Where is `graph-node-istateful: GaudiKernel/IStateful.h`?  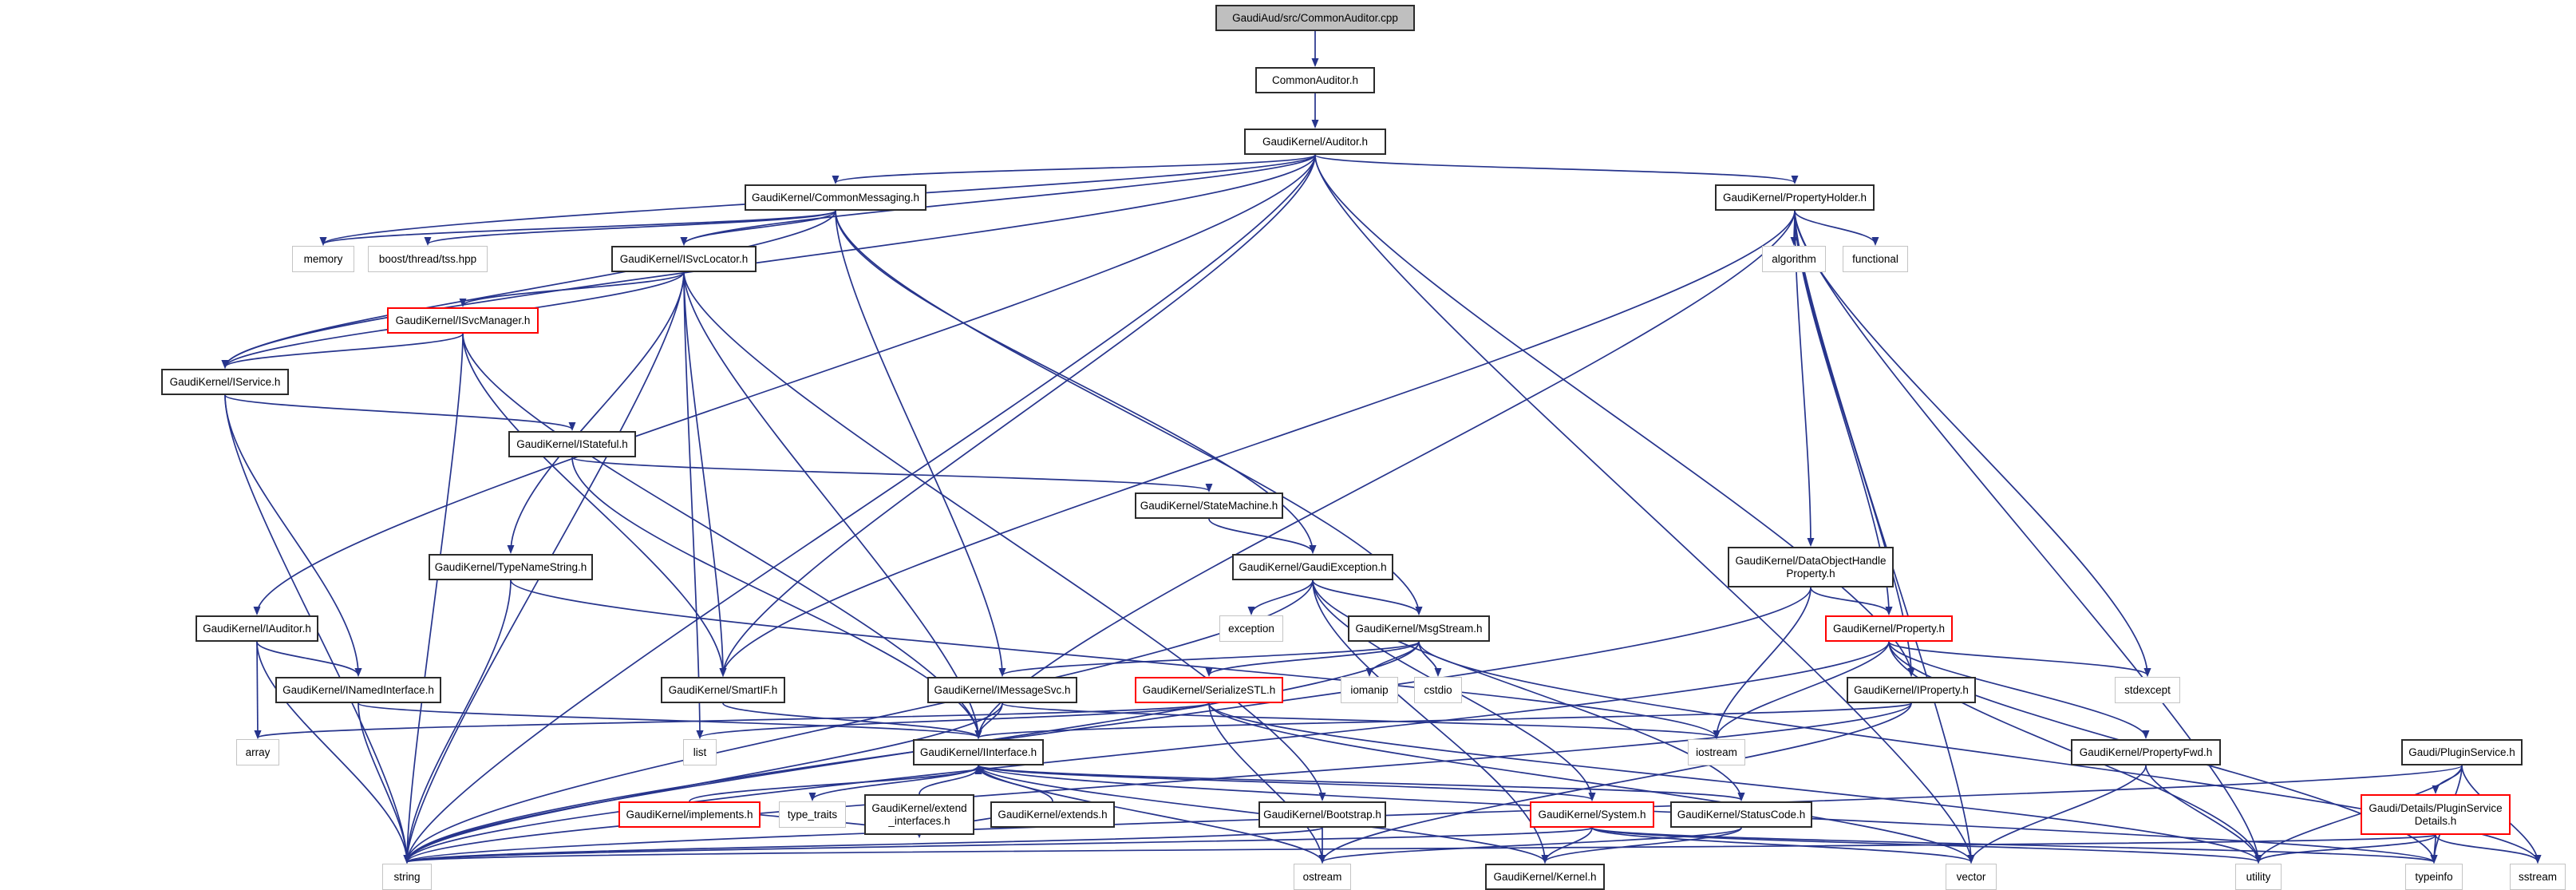
graph-node-istateful: GaudiKernel/IStateful.h is located at coordinates (572, 444).